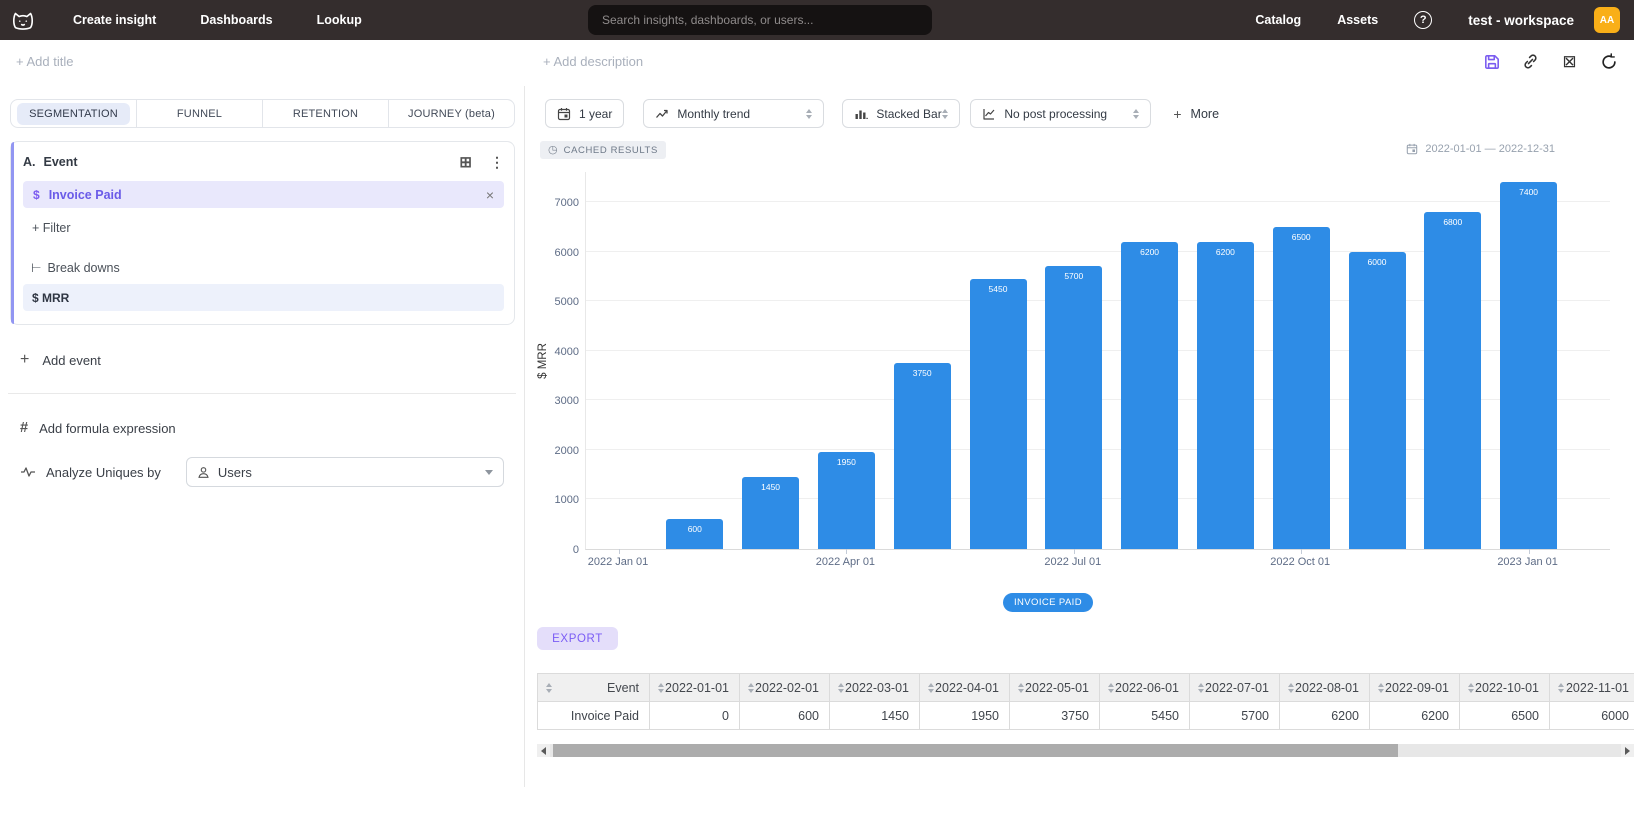 The image size is (1634, 820). What do you see at coordinates (1529, 551) in the screenshot?
I see `x-tick-mark` at bounding box center [1529, 551].